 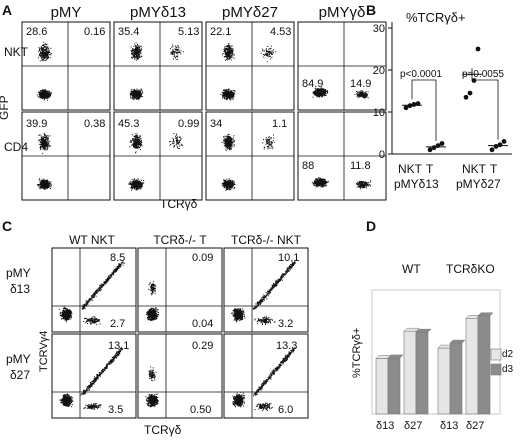 I want to click on panel-a-row-label: CD4, so click(x=16, y=147).